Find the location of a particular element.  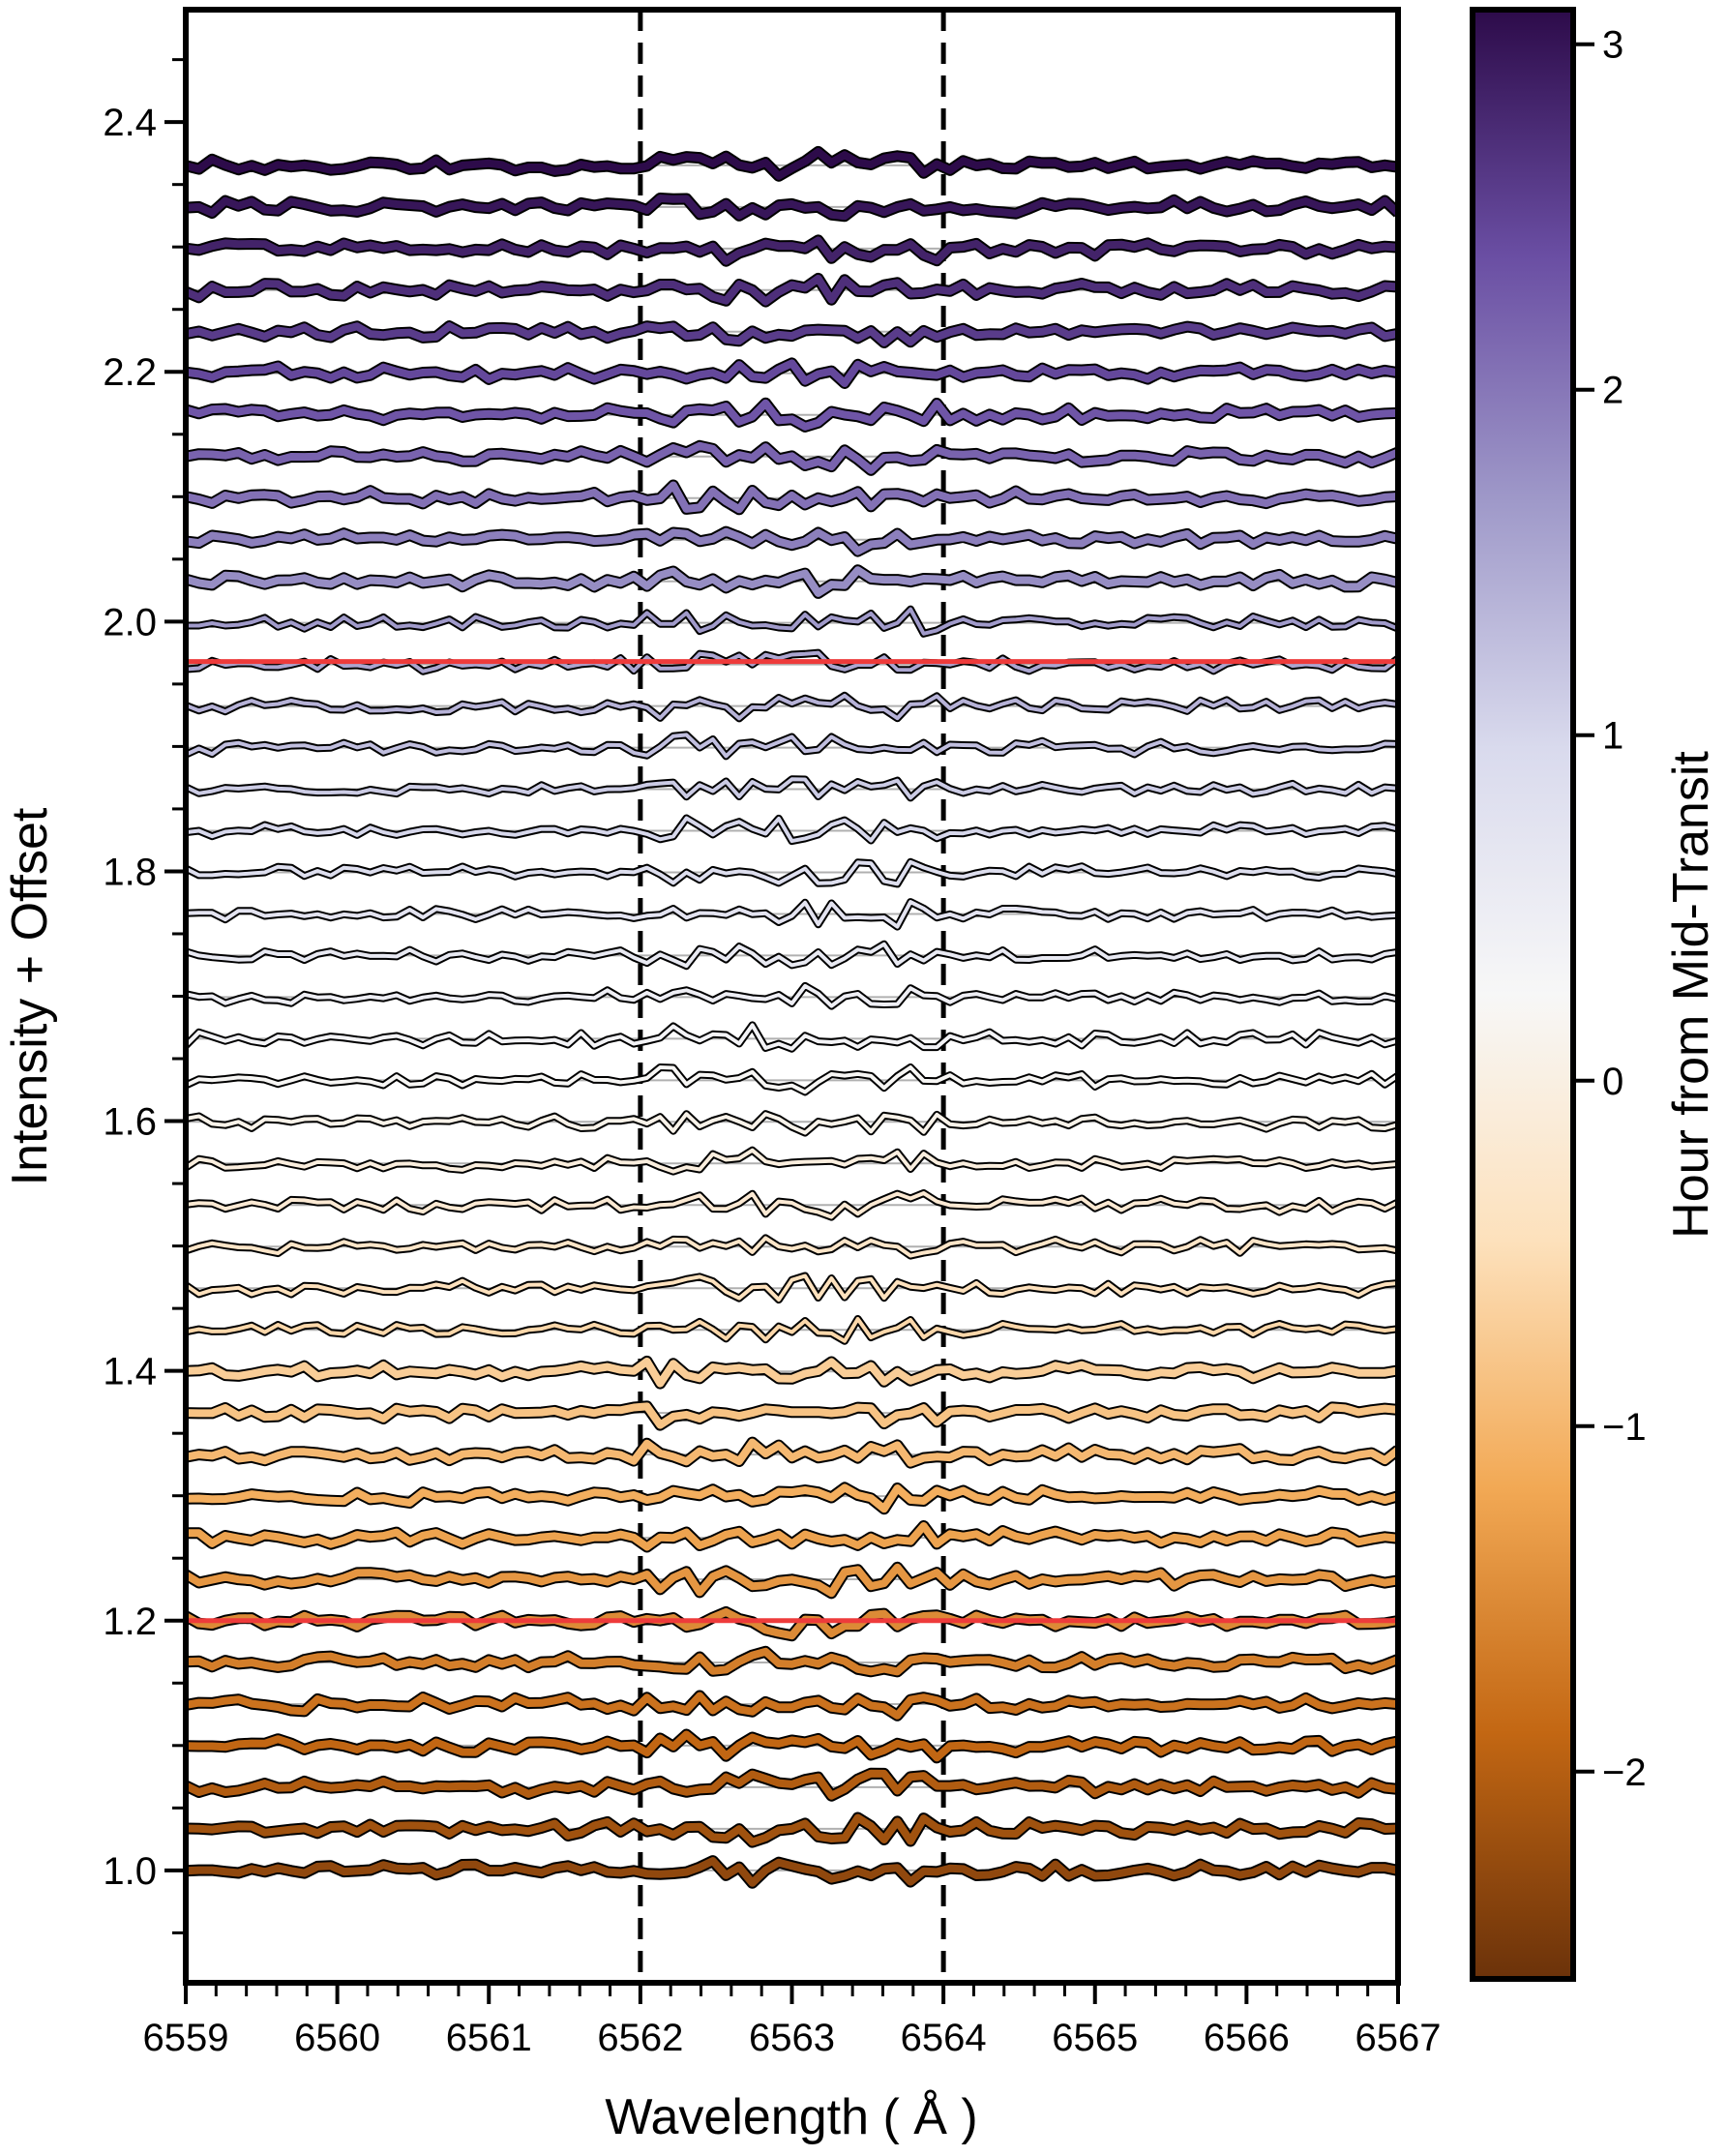

x-tick-label: 6559 is located at coordinates (186, 2038).